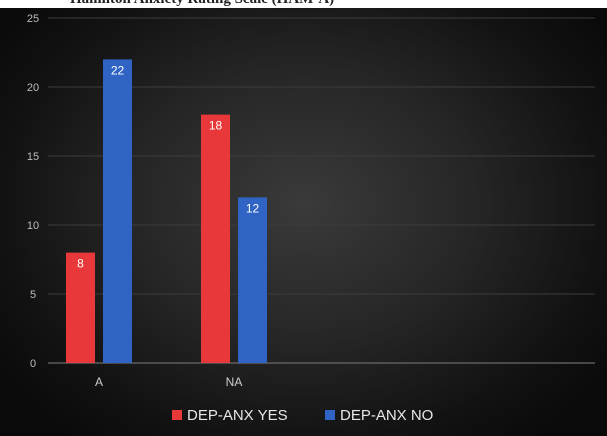  What do you see at coordinates (234, 382) in the screenshot?
I see `category-label: NA` at bounding box center [234, 382].